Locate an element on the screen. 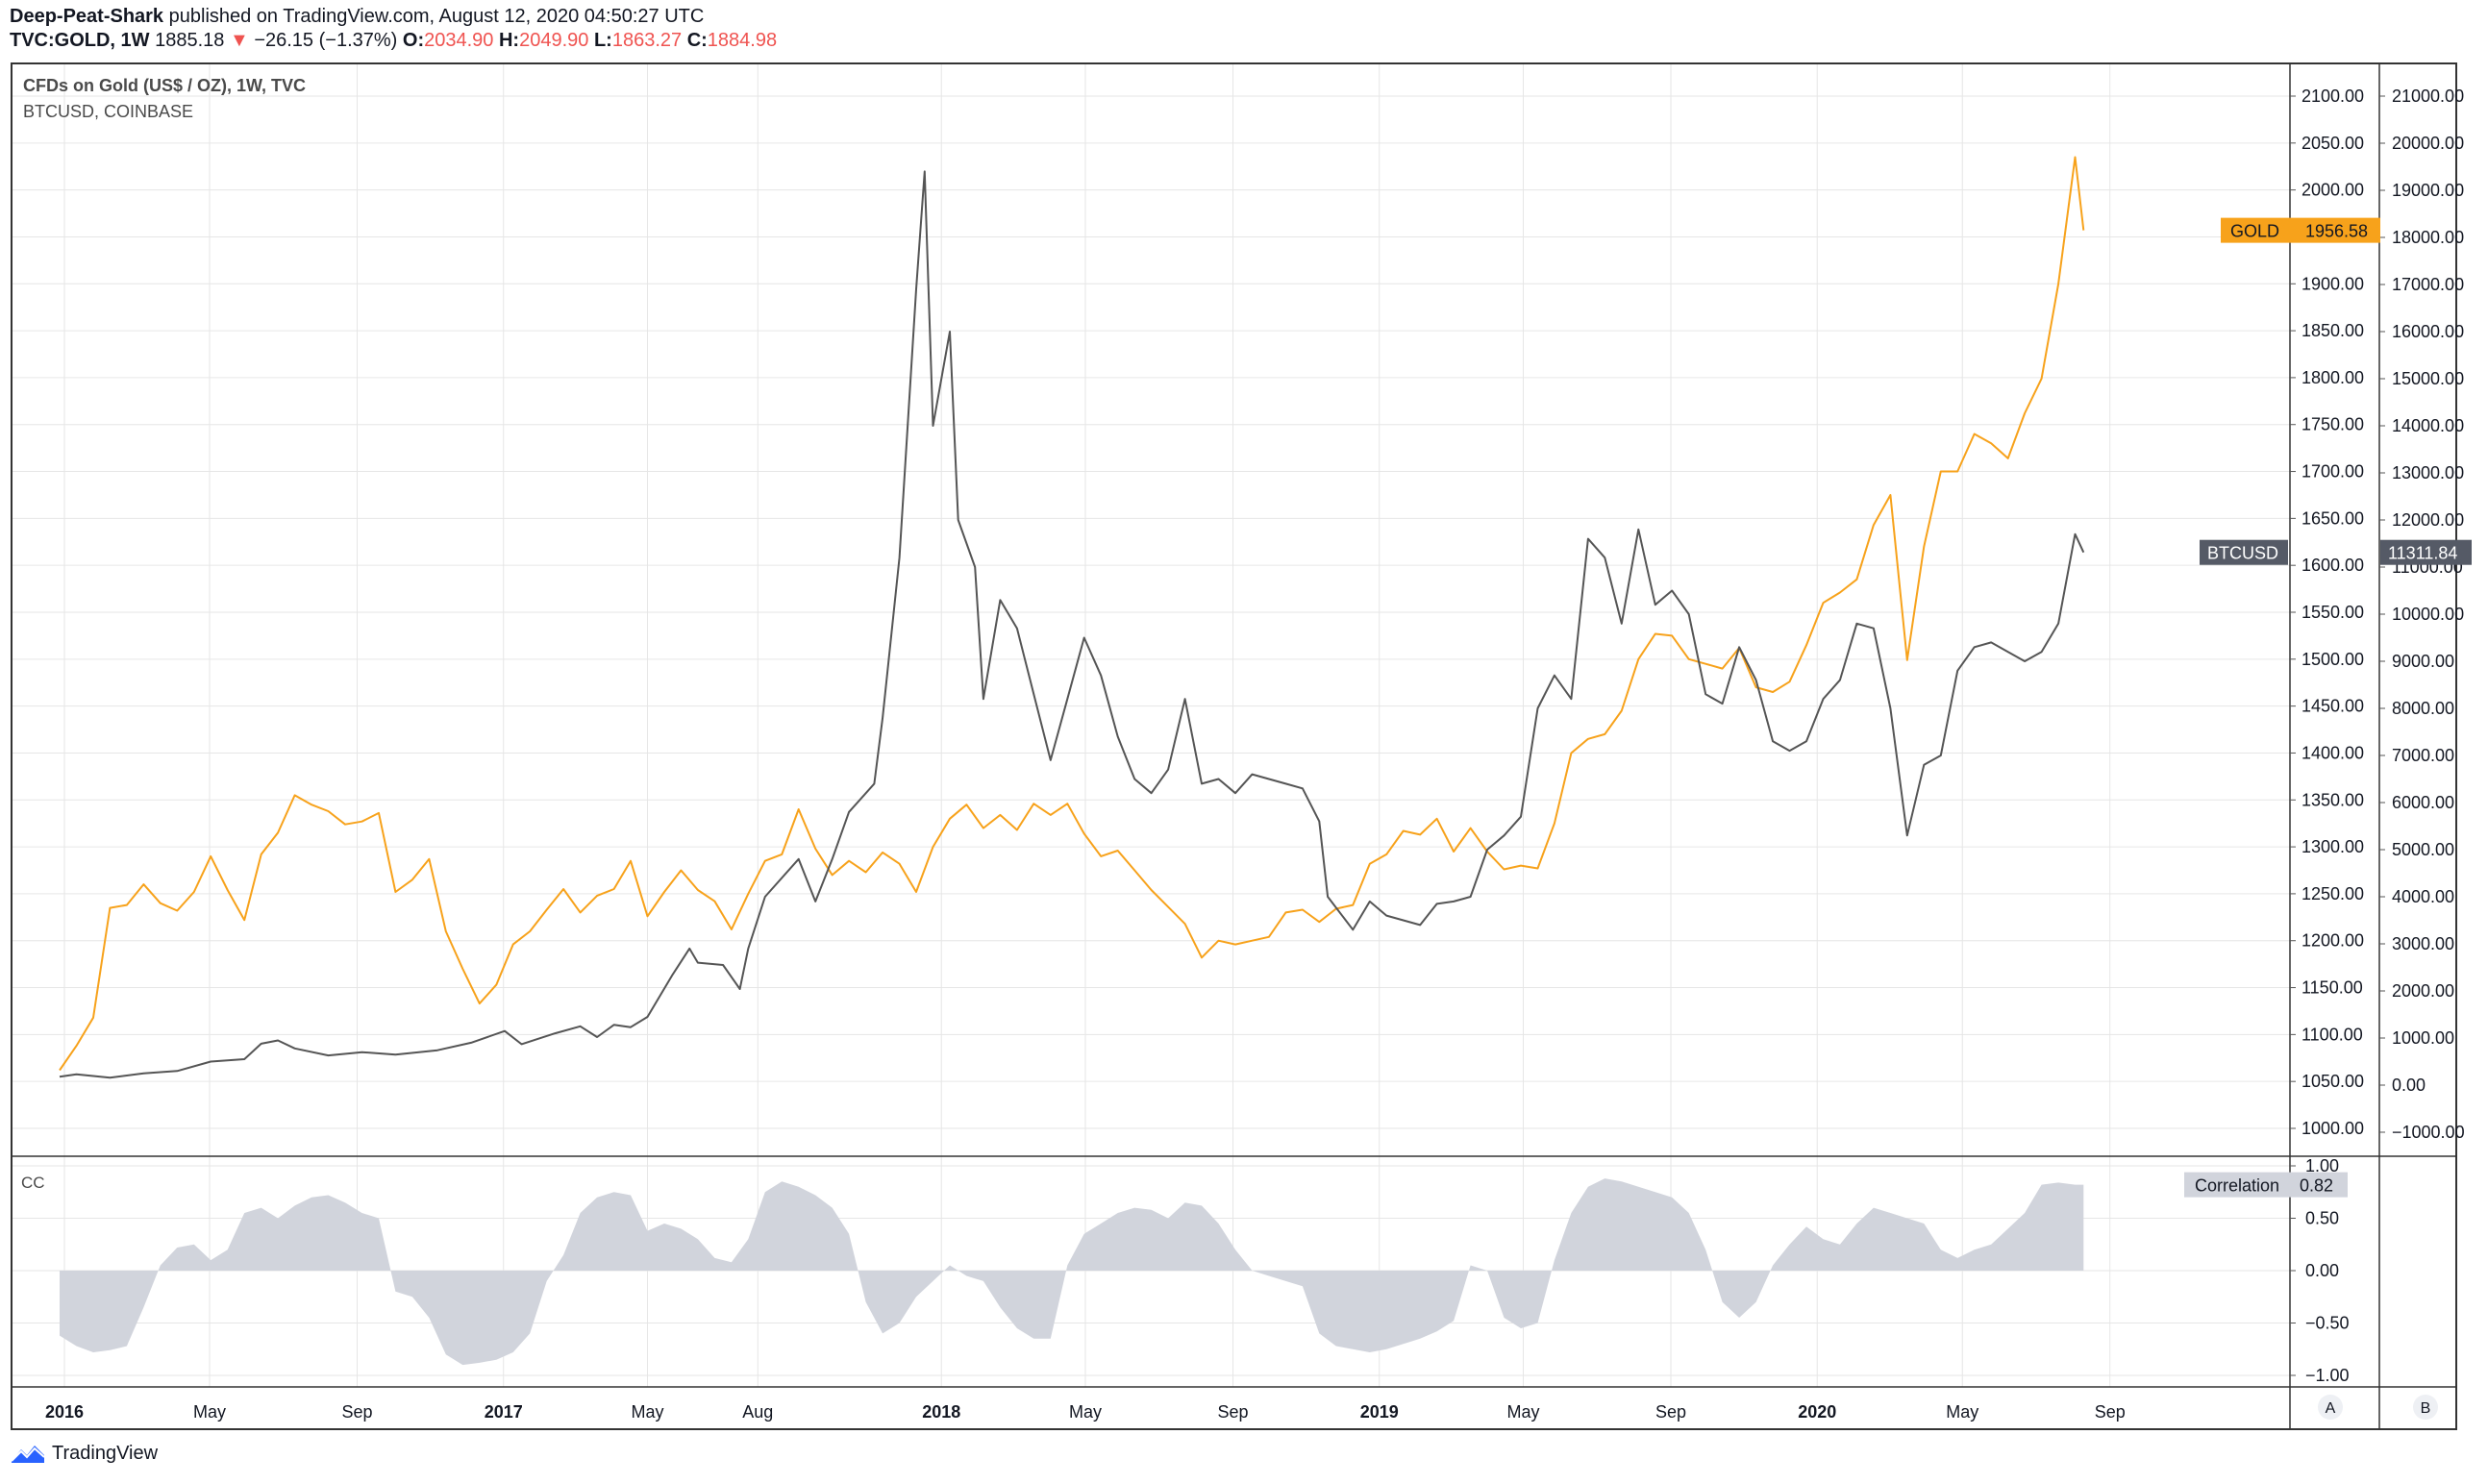 The image size is (2488, 1484). gold-label-value: 1956.58 is located at coordinates (2336, 231).